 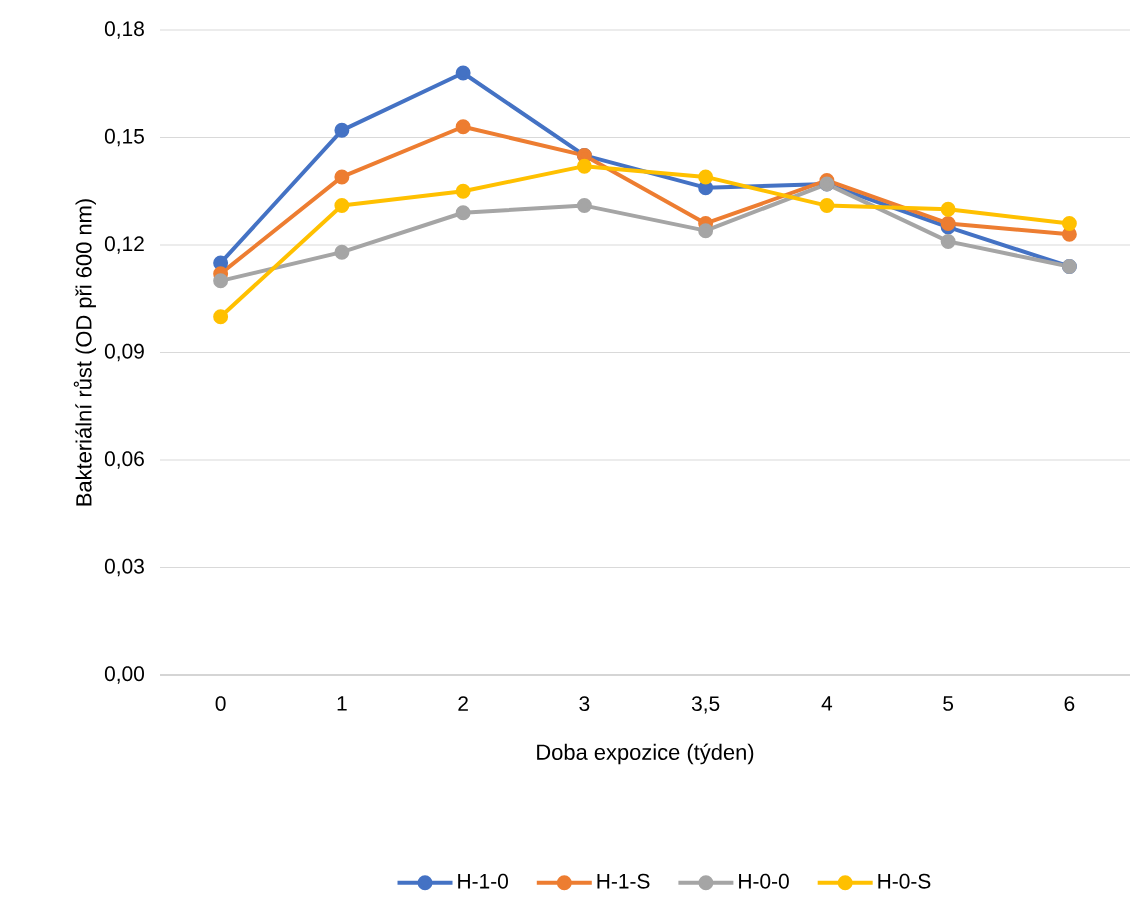 I want to click on y-tick-label: 0,15, so click(x=124, y=137).